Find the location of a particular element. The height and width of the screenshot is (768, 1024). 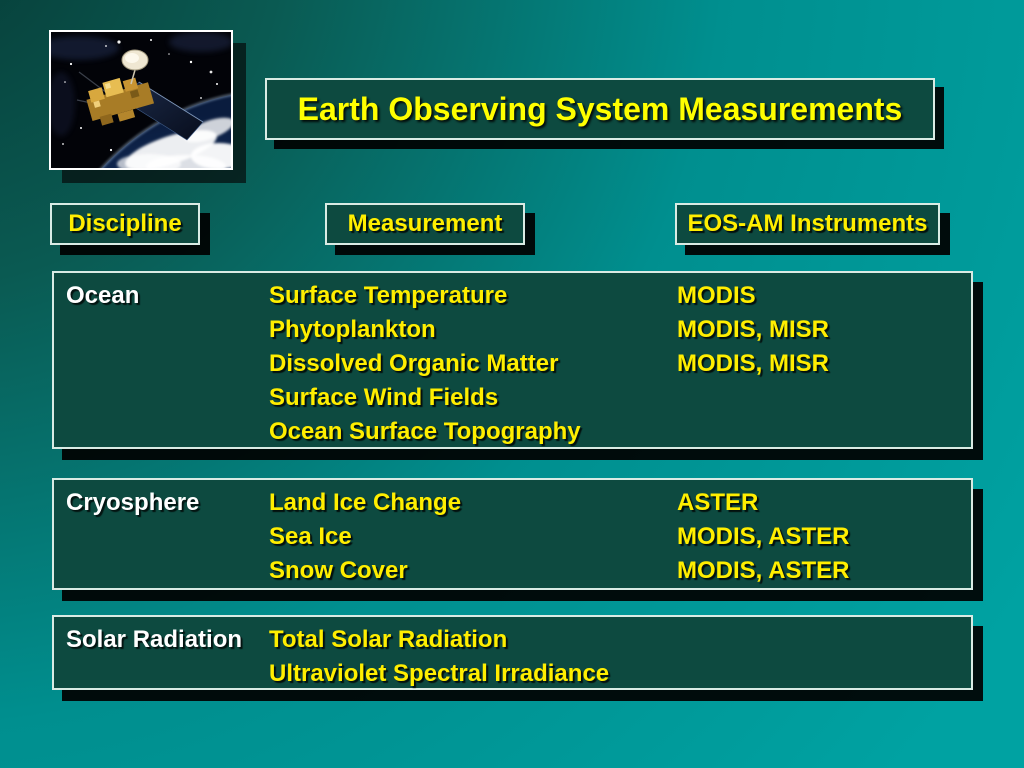

header-instruments: EOS-AM Instruments is located at coordinates (807, 224).